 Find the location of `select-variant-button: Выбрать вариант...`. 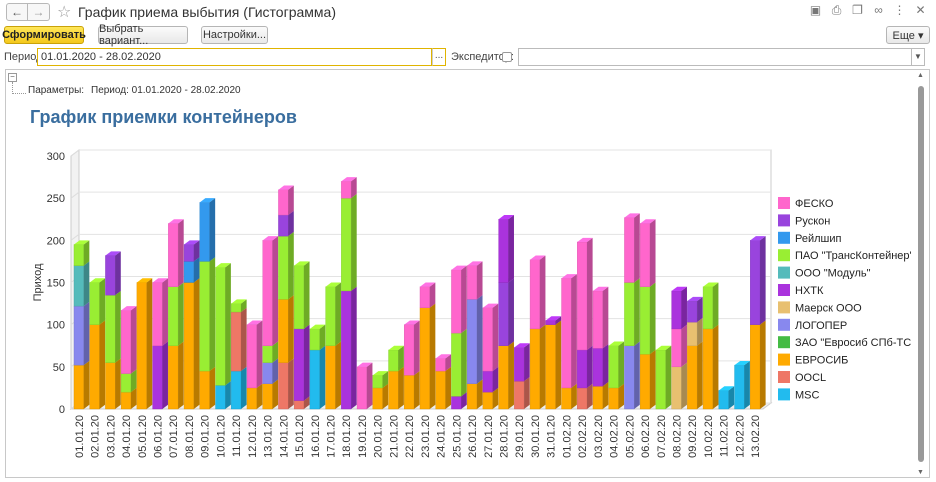

select-variant-button: Выбрать вариант... is located at coordinates (143, 35).